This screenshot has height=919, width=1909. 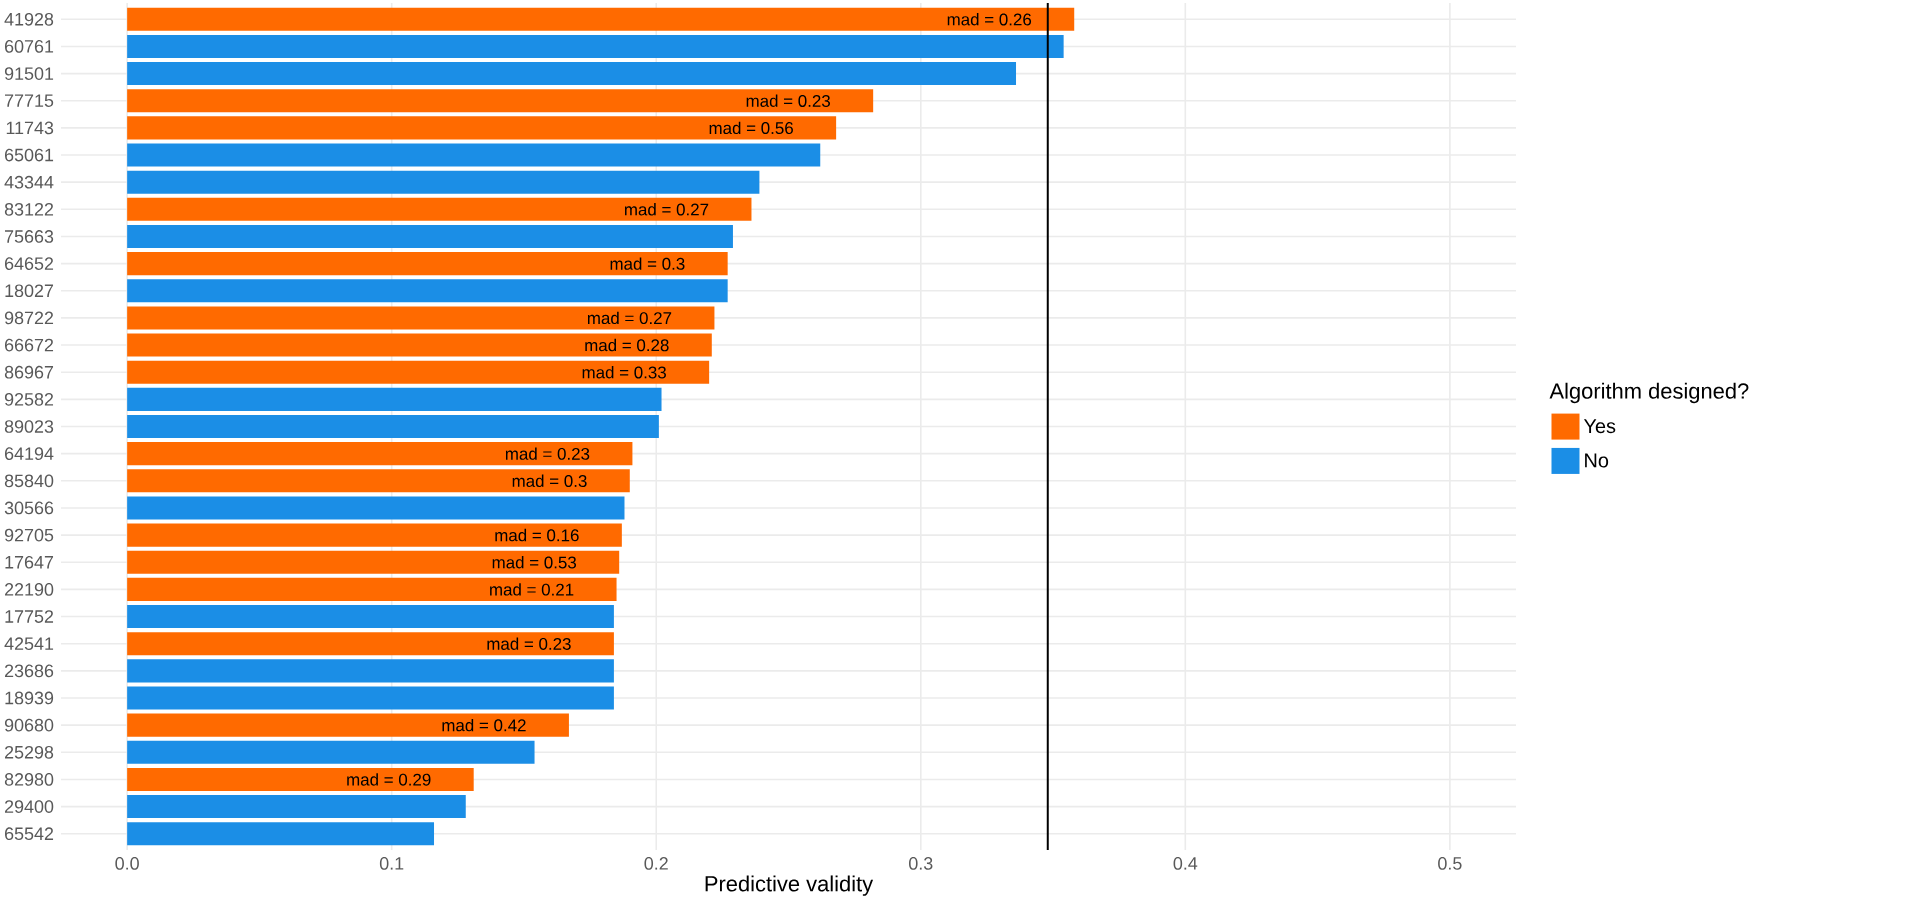 What do you see at coordinates (627, 345) in the screenshot?
I see `annotation: mad = 0.28` at bounding box center [627, 345].